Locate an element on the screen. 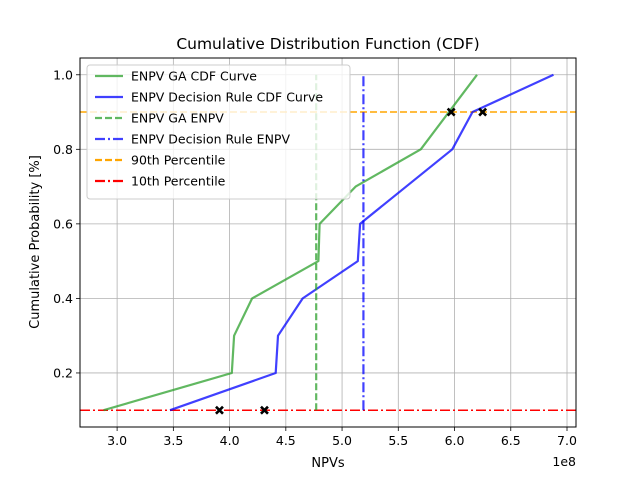 The width and height of the screenshot is (640, 480). legend-label: ENPV Decision Rule CDF Curve is located at coordinates (227, 97).